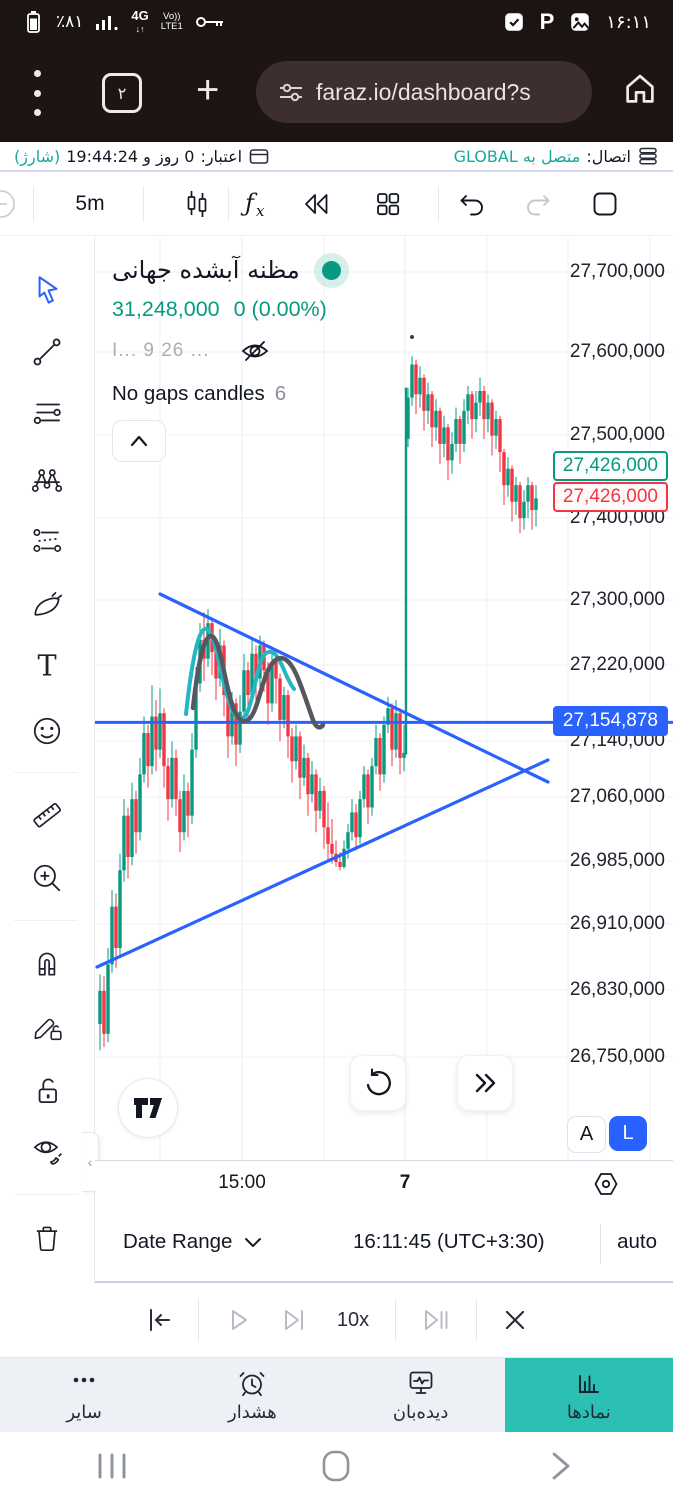 This screenshot has width=673, height=1500. What do you see at coordinates (255, 351) in the screenshot?
I see `eye-off-icon` at bounding box center [255, 351].